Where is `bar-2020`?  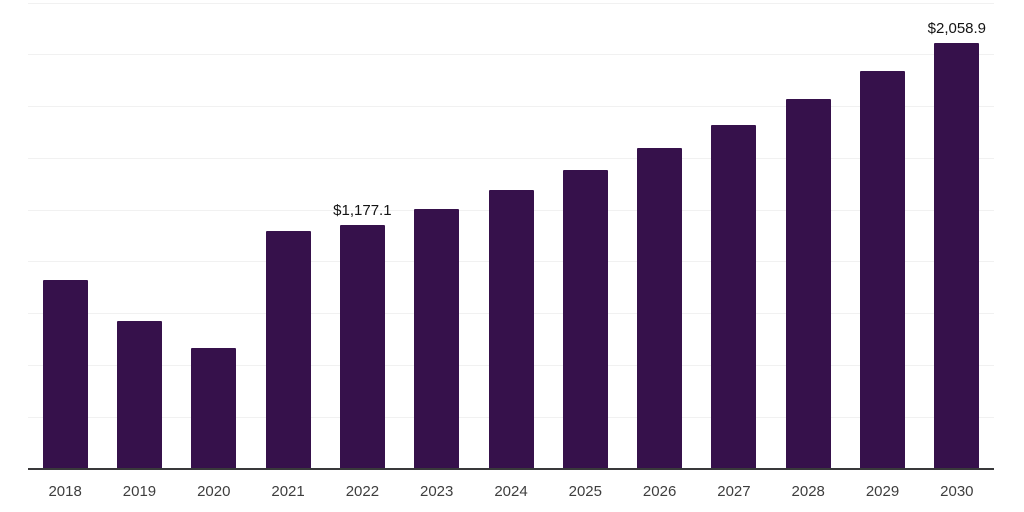 bar-2020 is located at coordinates (214, 408).